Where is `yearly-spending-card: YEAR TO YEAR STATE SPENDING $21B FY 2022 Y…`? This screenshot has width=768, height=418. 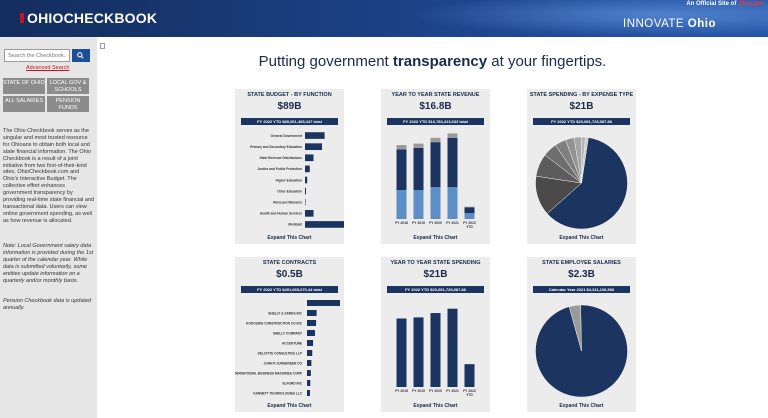 yearly-spending-card: YEAR TO YEAR STATE SPENDING $21B FY 2022 Y… is located at coordinates (435, 334).